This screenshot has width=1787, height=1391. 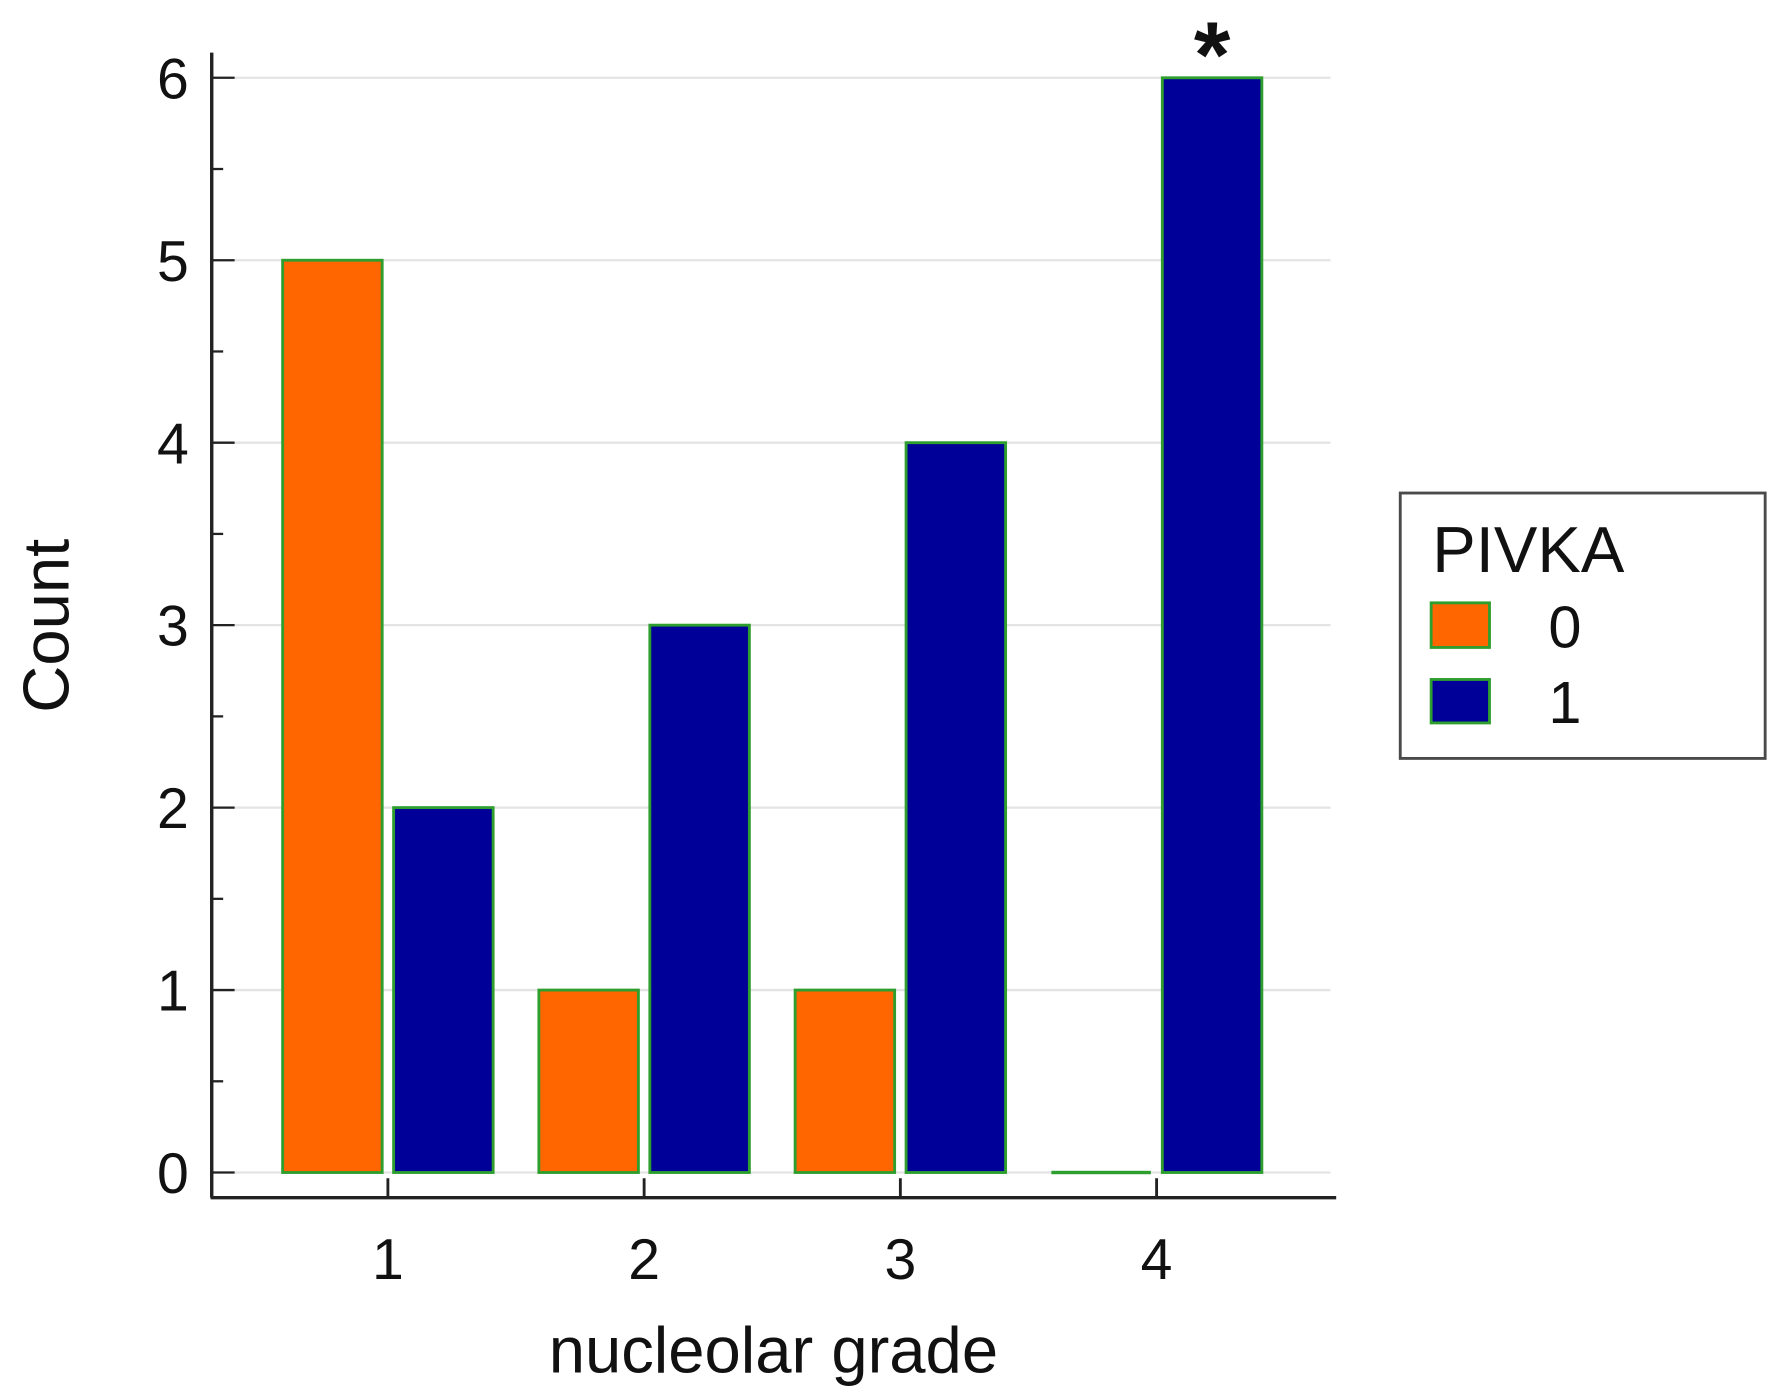 What do you see at coordinates (772, 1235) in the screenshot?
I see `x-axis-ticks: 1 2 3 4` at bounding box center [772, 1235].